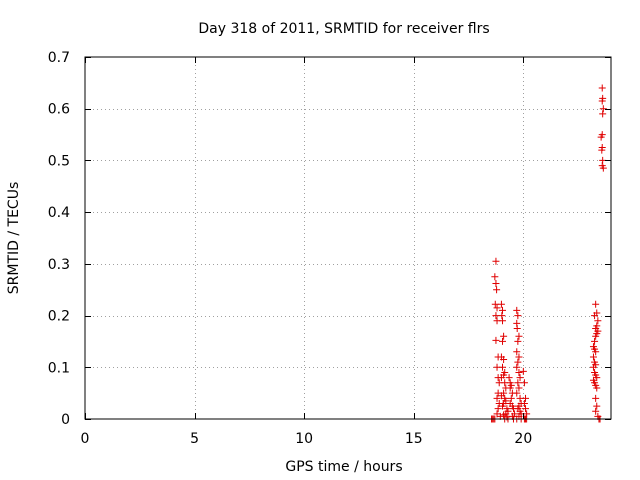 This screenshot has height=480, width=640. What do you see at coordinates (59, 110) in the screenshot?
I see `y-tick-label: 0.6` at bounding box center [59, 110].